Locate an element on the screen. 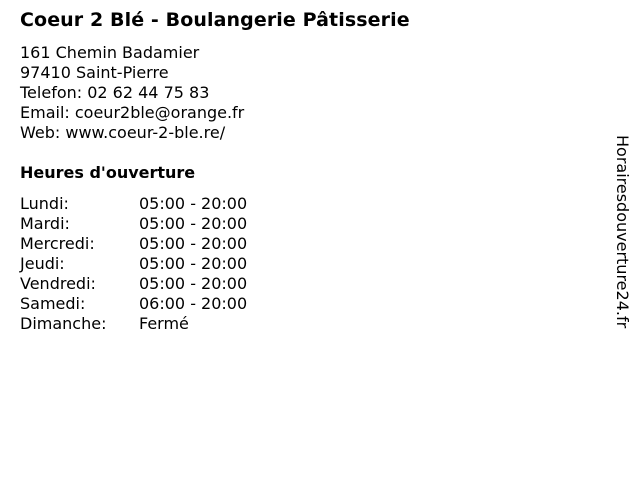 This screenshot has width=640, height=480. web-line: Web: www.coeur-2-ble.re/ is located at coordinates (132, 133).